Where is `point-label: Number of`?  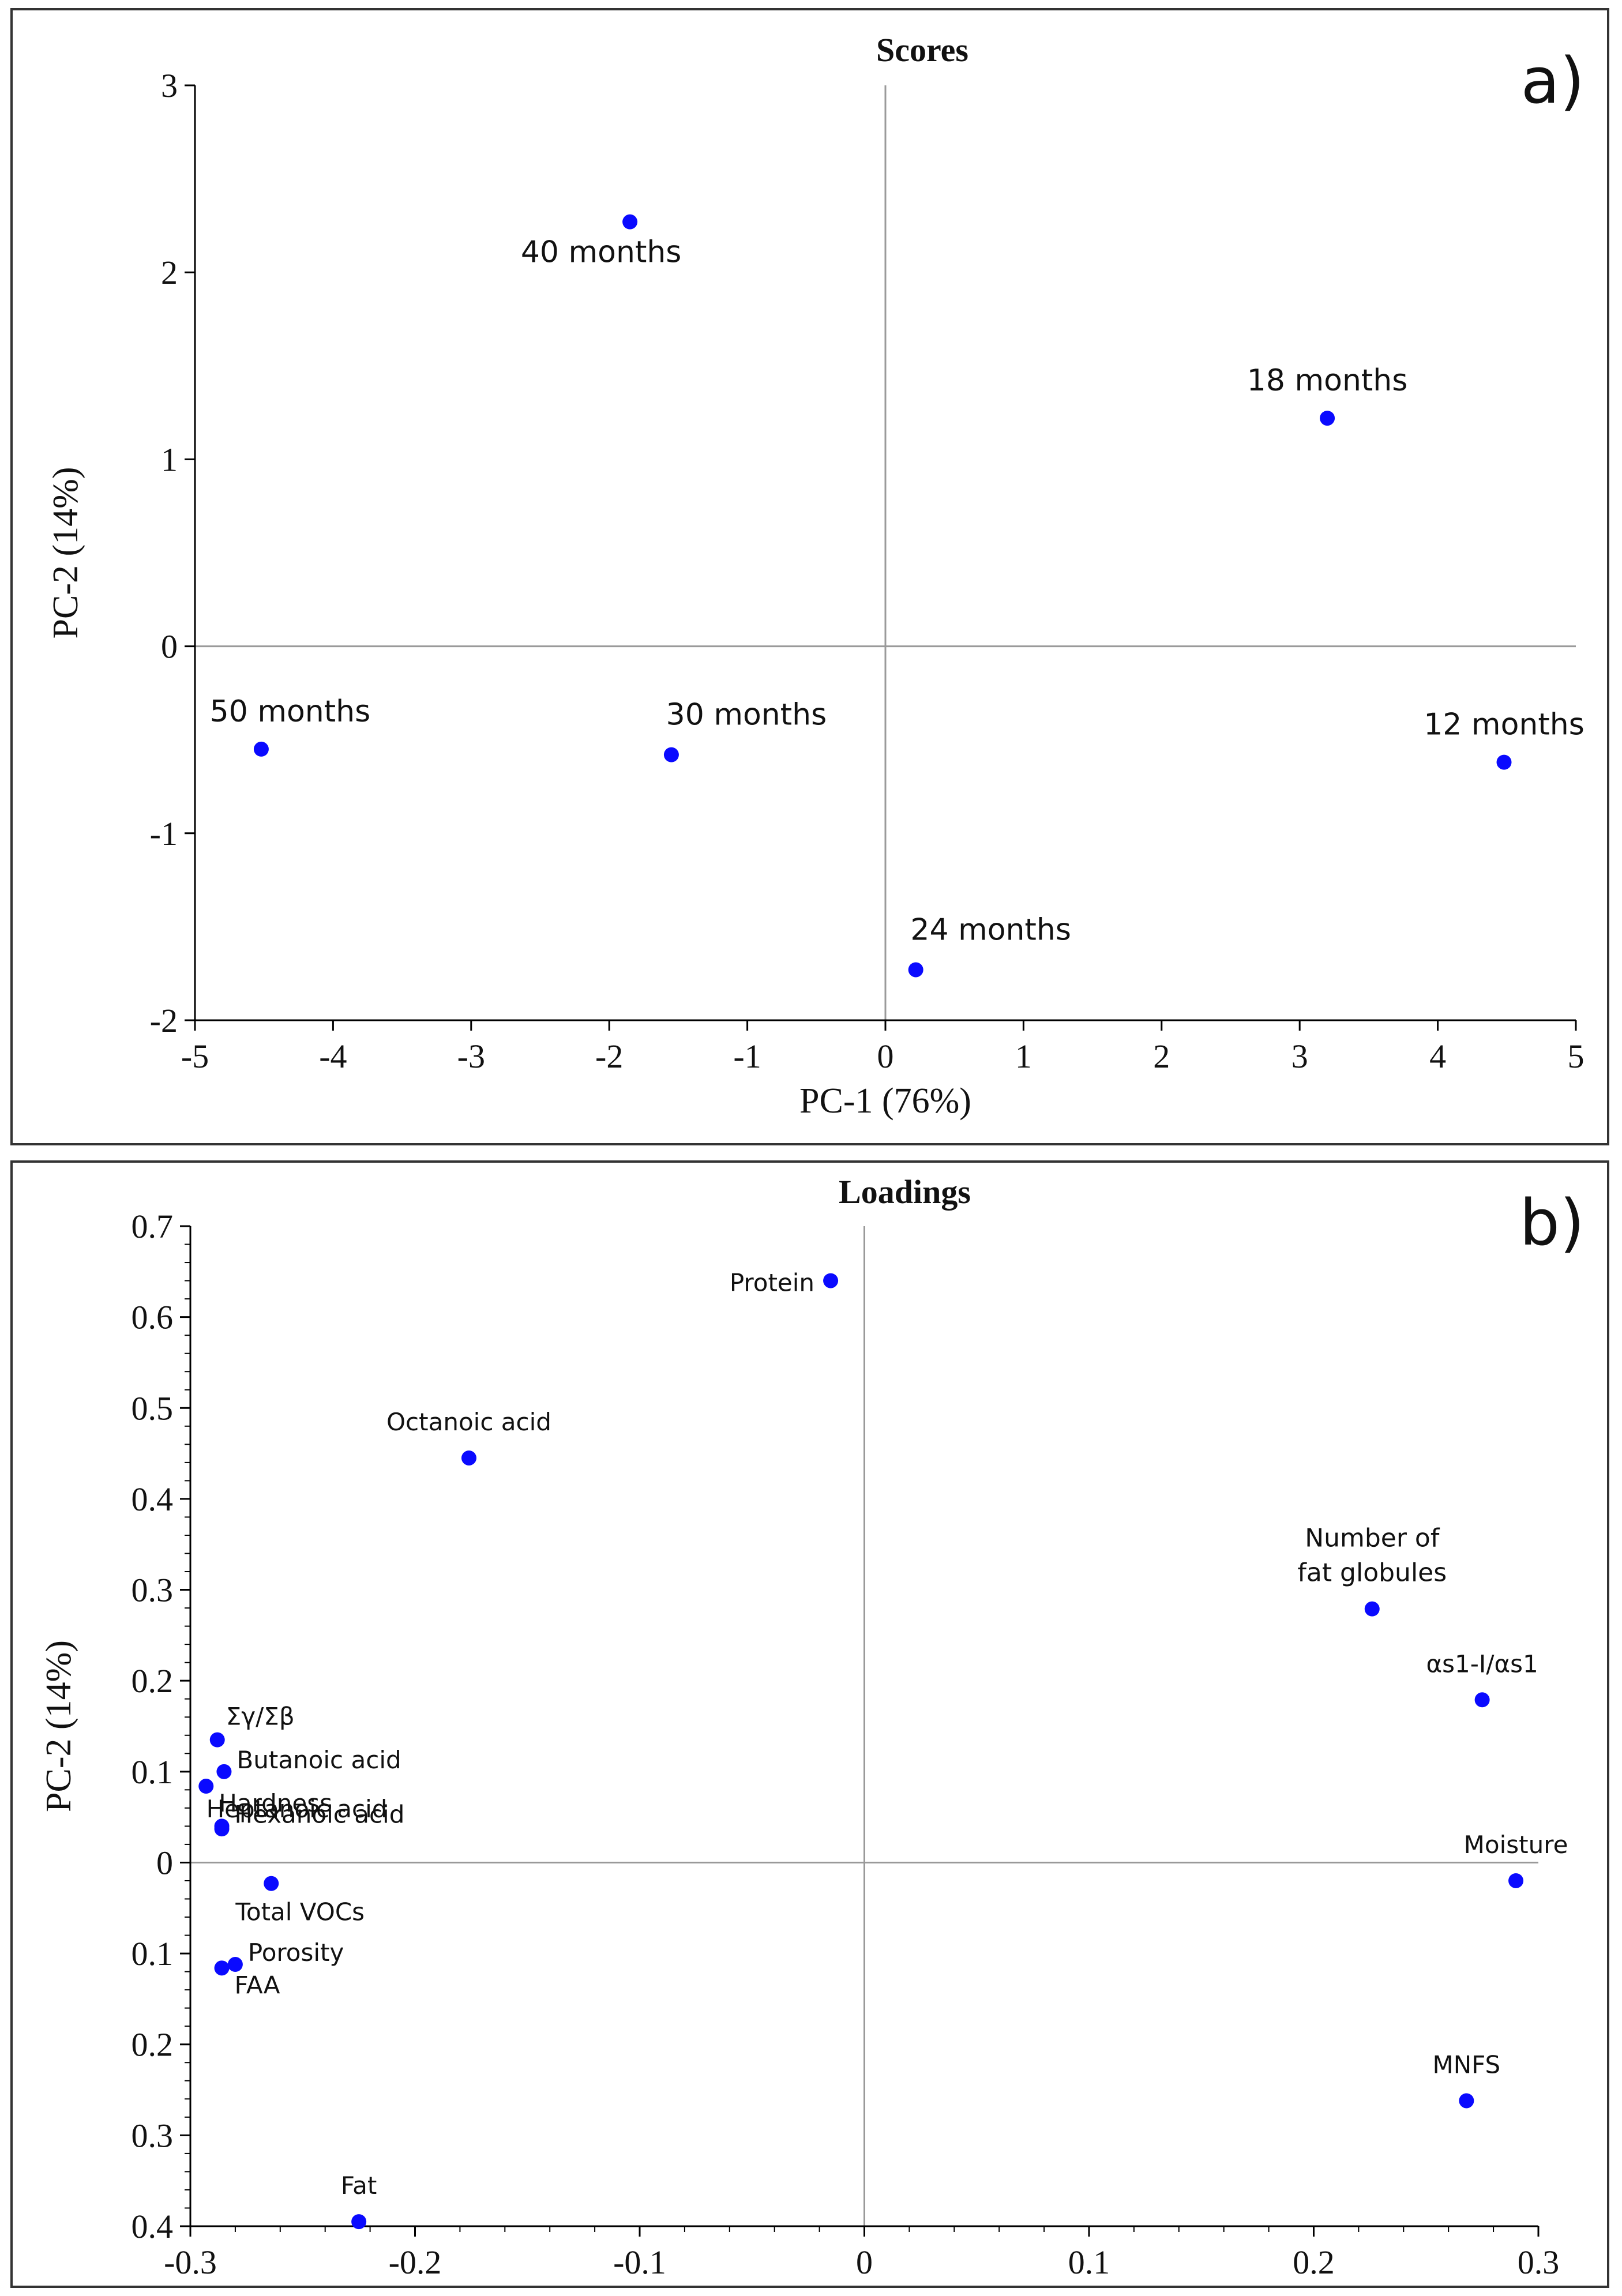
point-label: Number of is located at coordinates (1372, 1538).